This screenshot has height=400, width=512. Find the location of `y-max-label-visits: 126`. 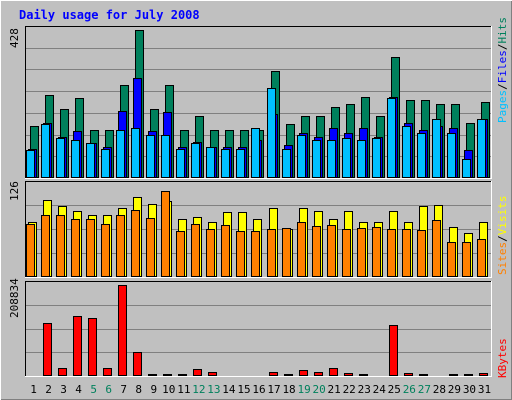

y-max-label-visits: 126 is located at coordinates (14, 191).